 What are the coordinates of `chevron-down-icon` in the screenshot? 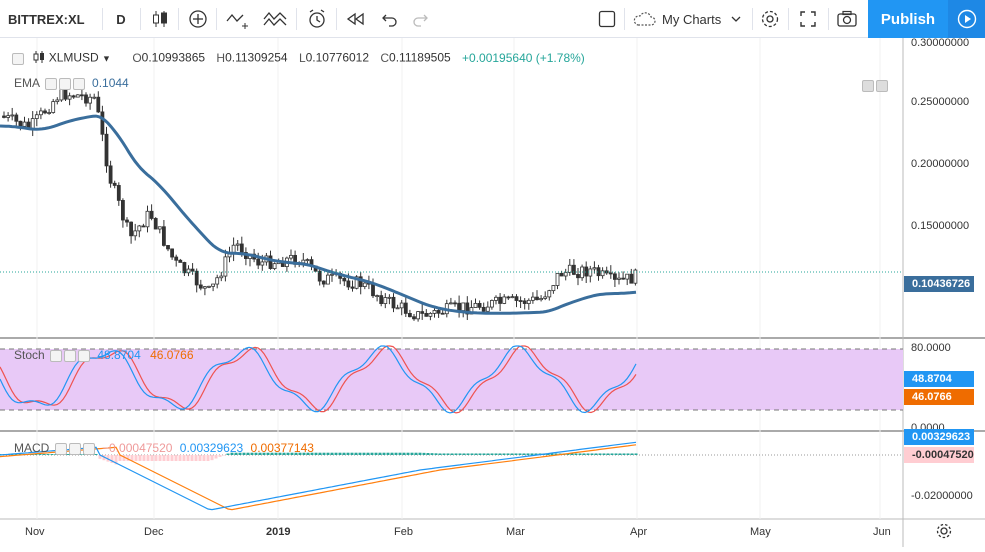 It's located at (736, 19).